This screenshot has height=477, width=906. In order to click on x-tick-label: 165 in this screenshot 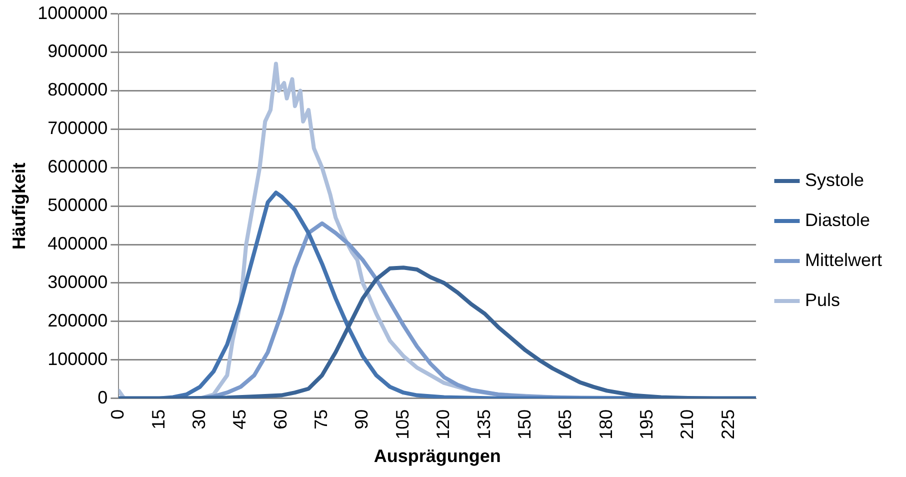, I will do `click(565, 424)`.